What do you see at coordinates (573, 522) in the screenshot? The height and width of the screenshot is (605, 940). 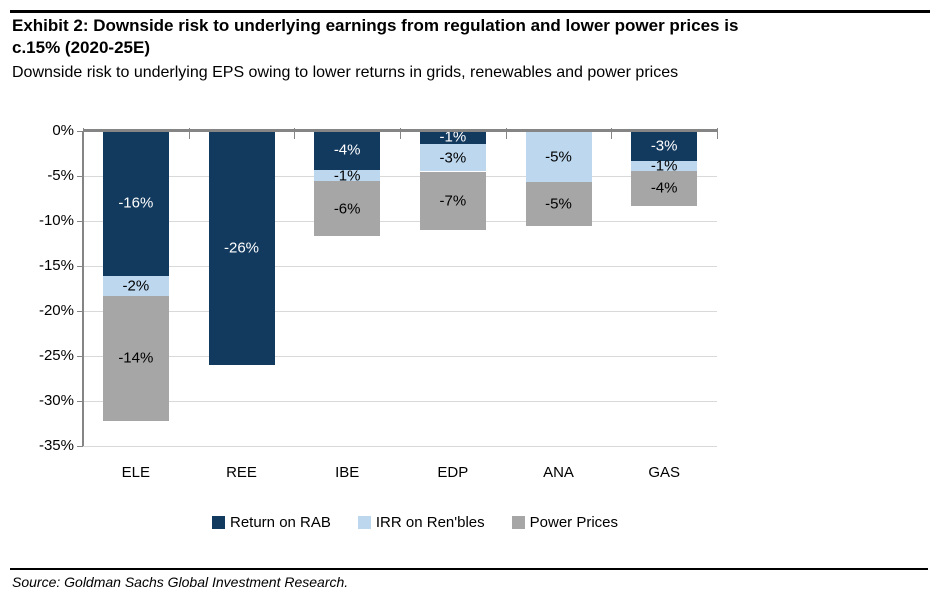 I see `legend-item-label: Power Prices` at bounding box center [573, 522].